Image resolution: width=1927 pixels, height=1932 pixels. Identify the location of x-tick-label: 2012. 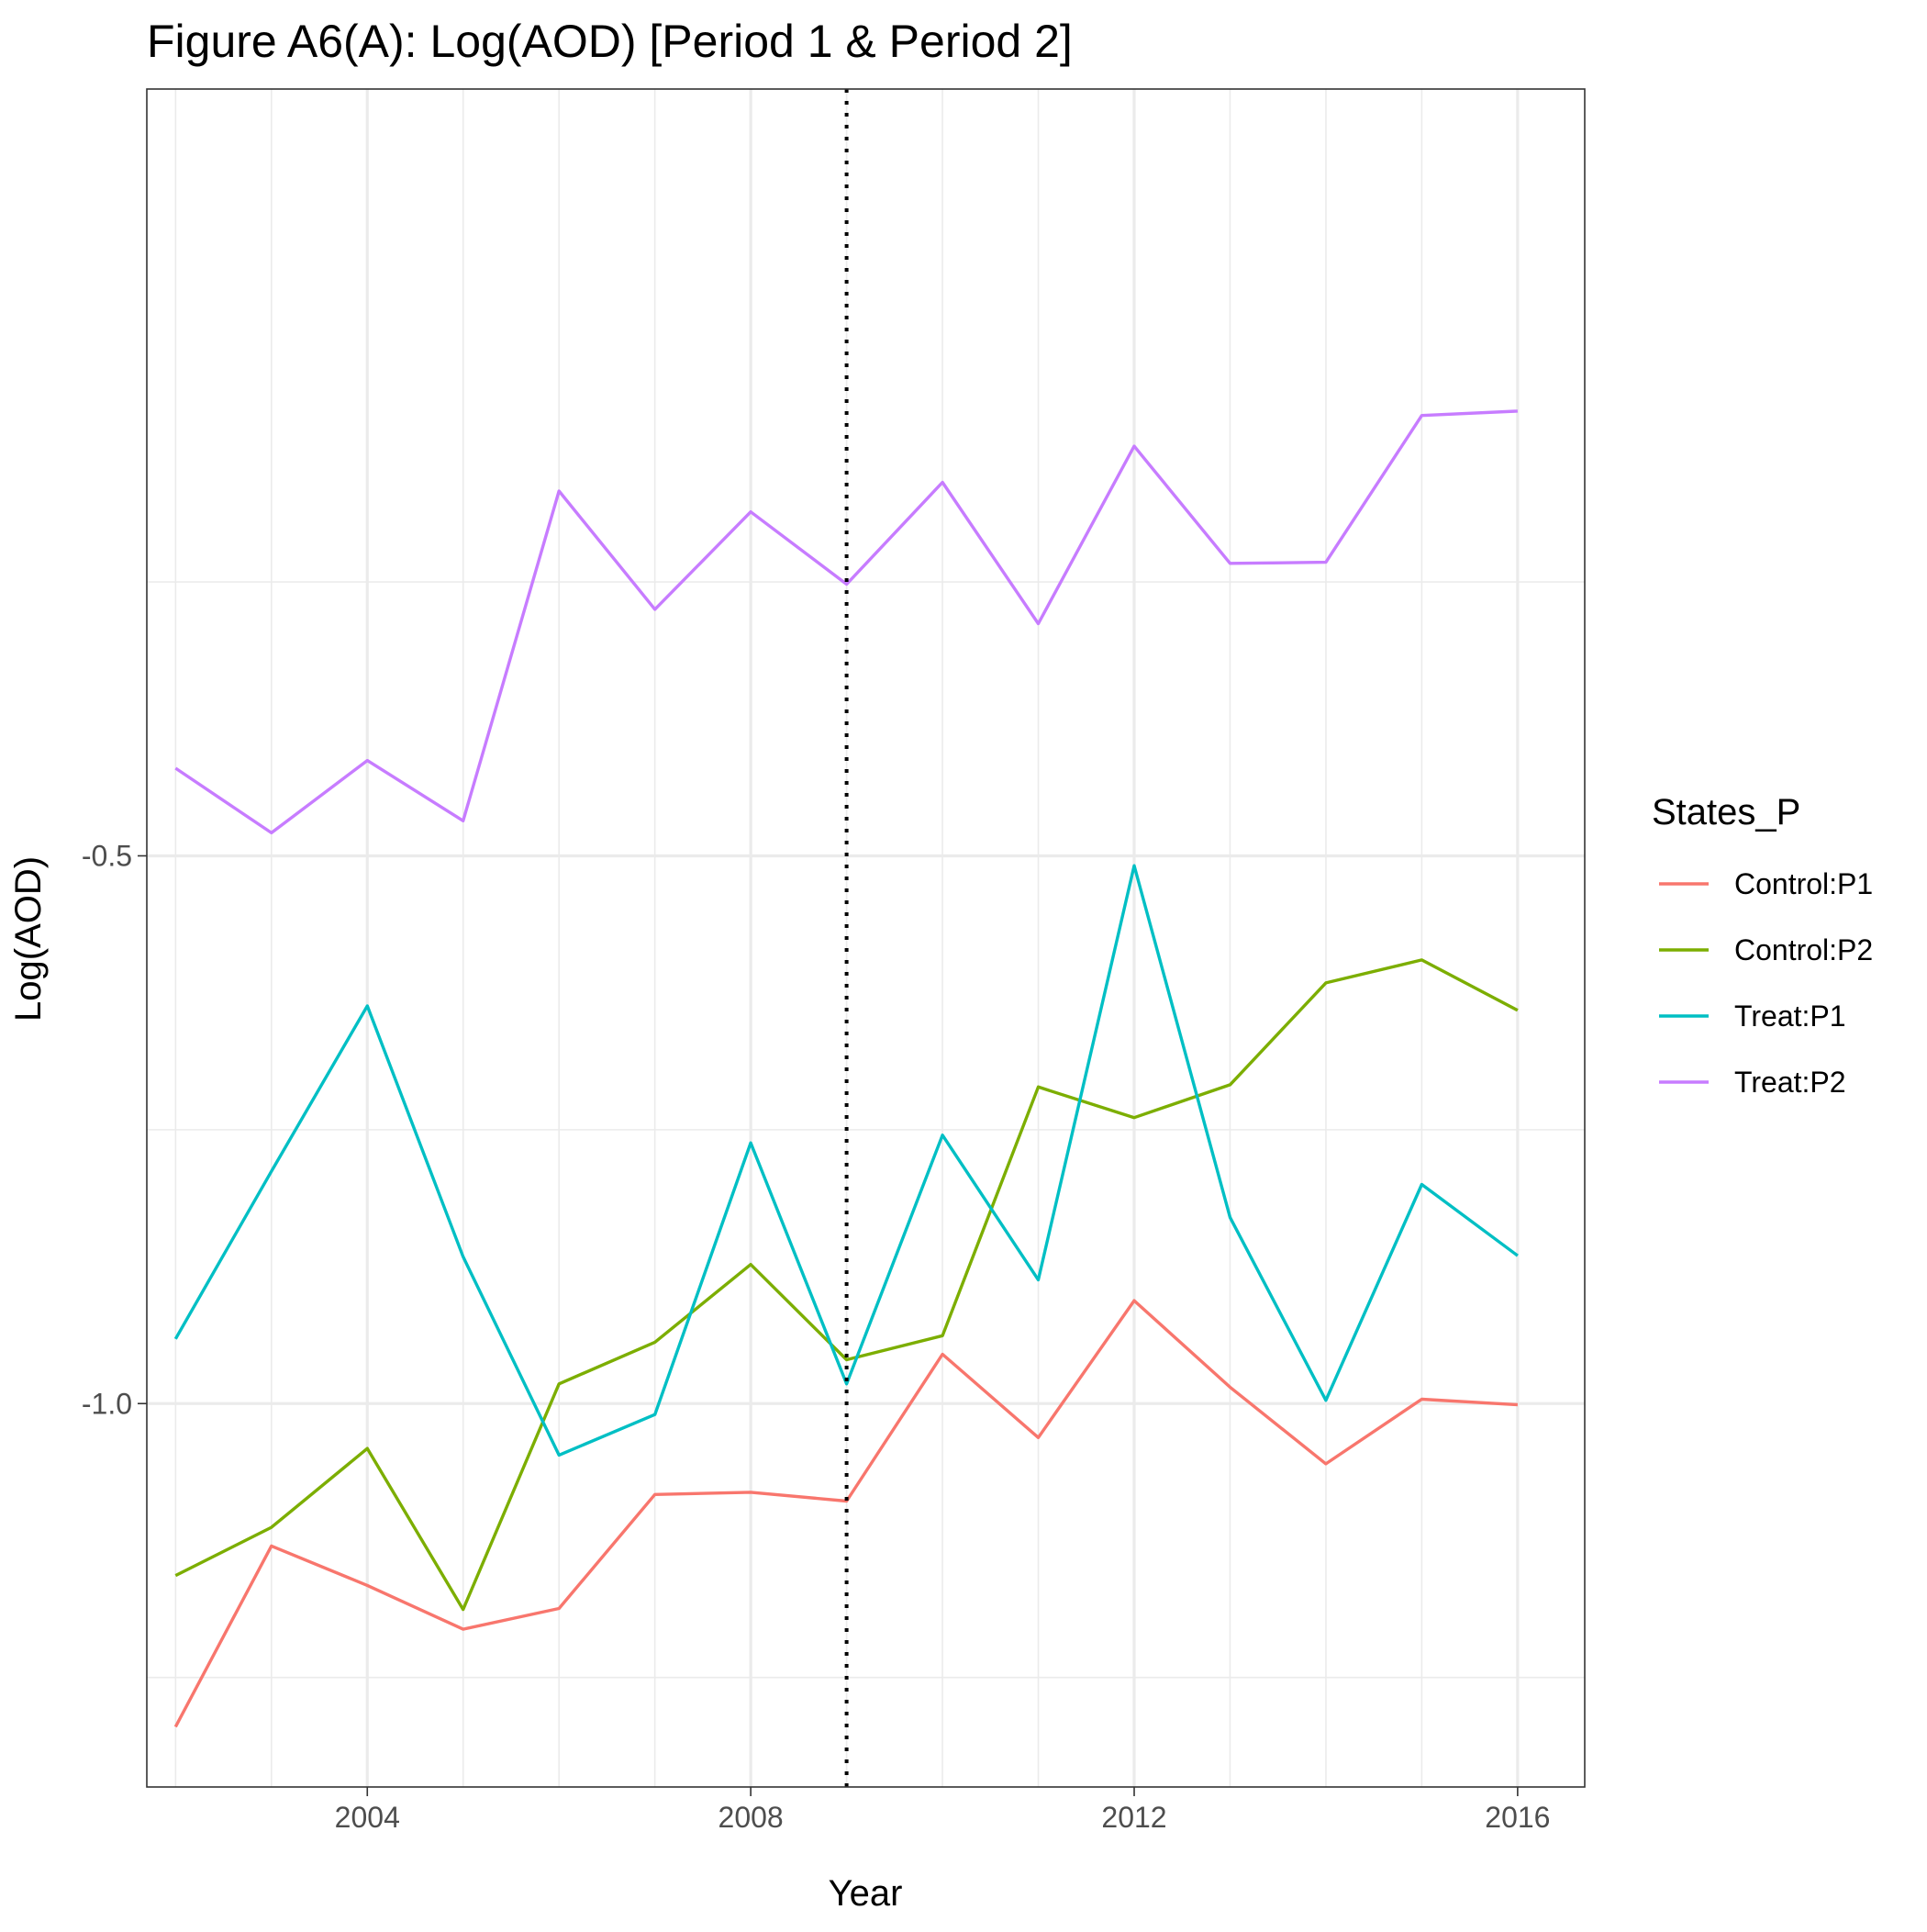
(1133, 1817).